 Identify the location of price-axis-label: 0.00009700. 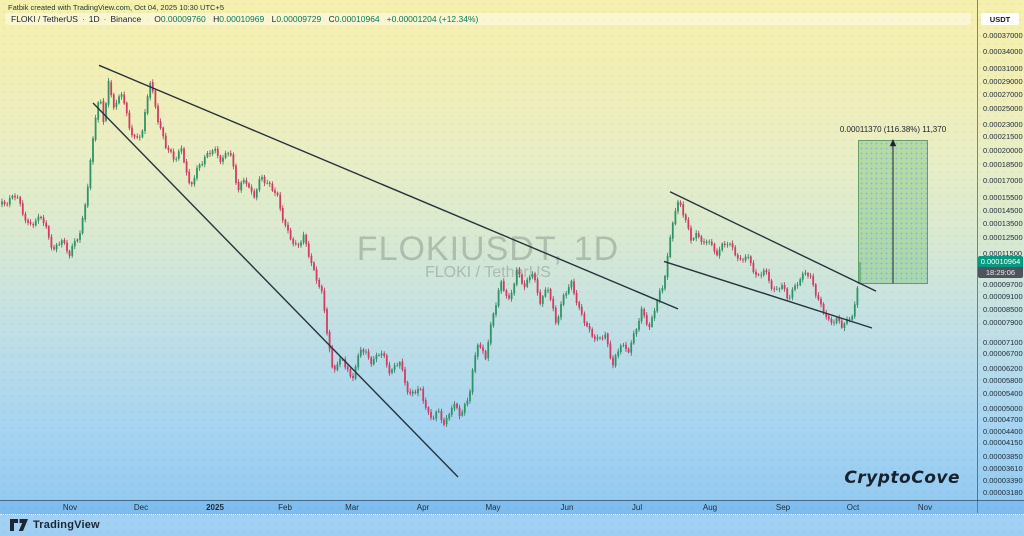
(1003, 285).